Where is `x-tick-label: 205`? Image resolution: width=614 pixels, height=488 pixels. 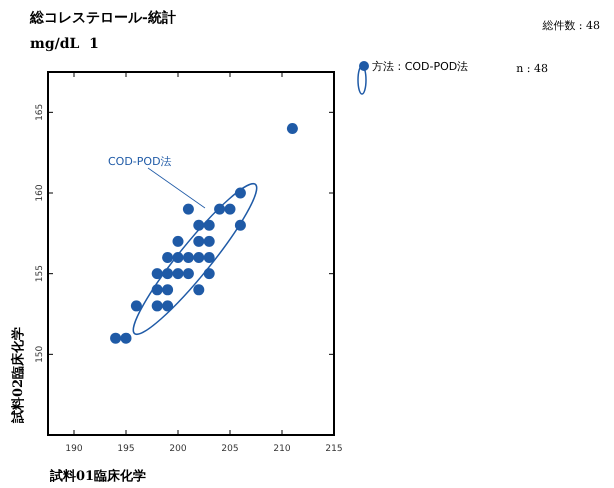 x-tick-label: 205 is located at coordinates (230, 449).